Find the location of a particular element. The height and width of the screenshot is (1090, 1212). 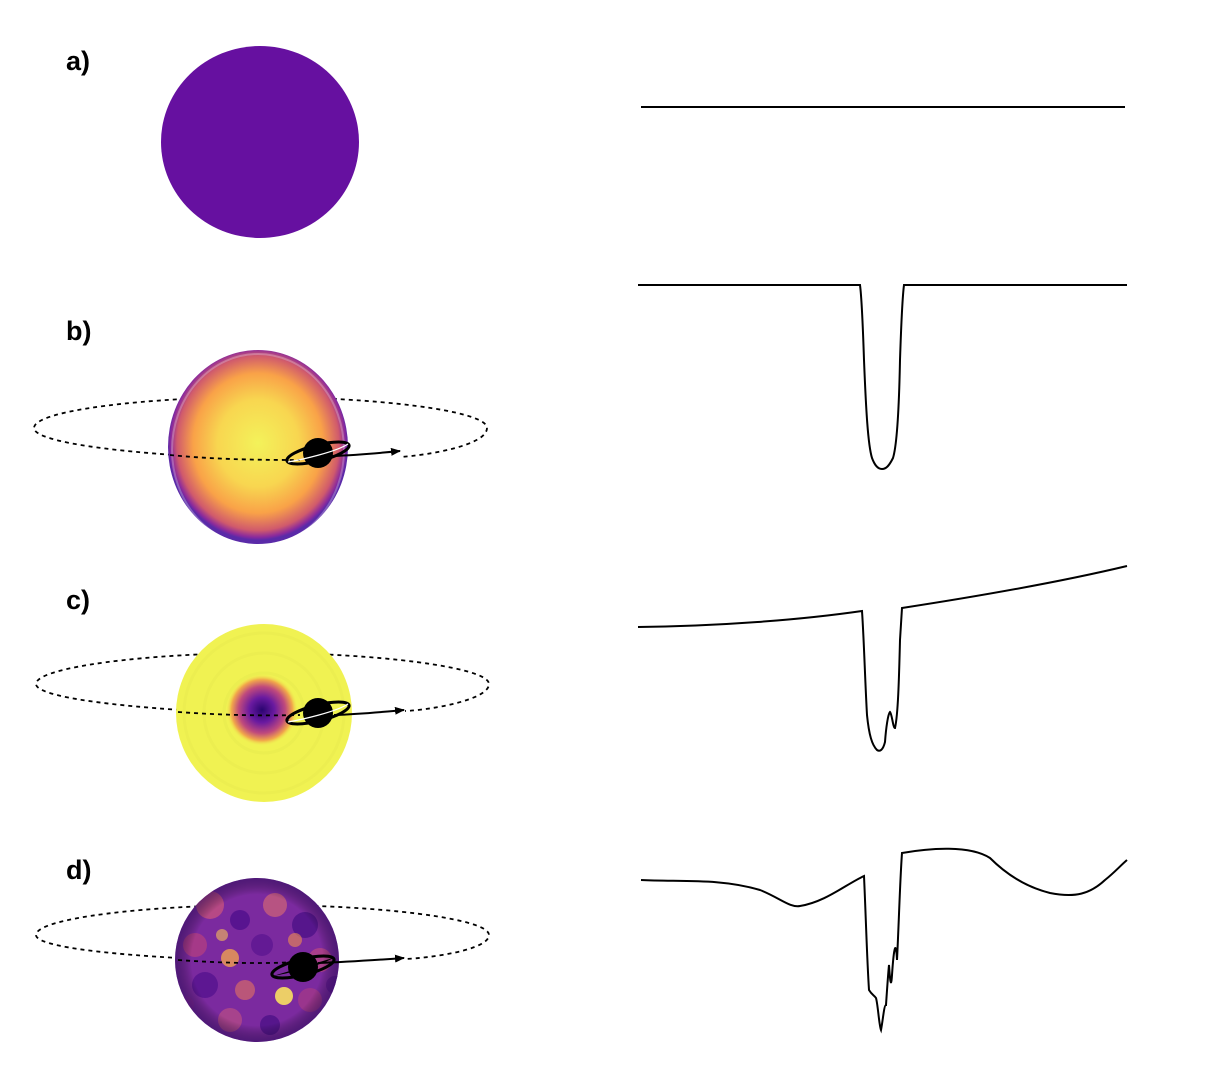

mottled-star is located at coordinates (257, 960).